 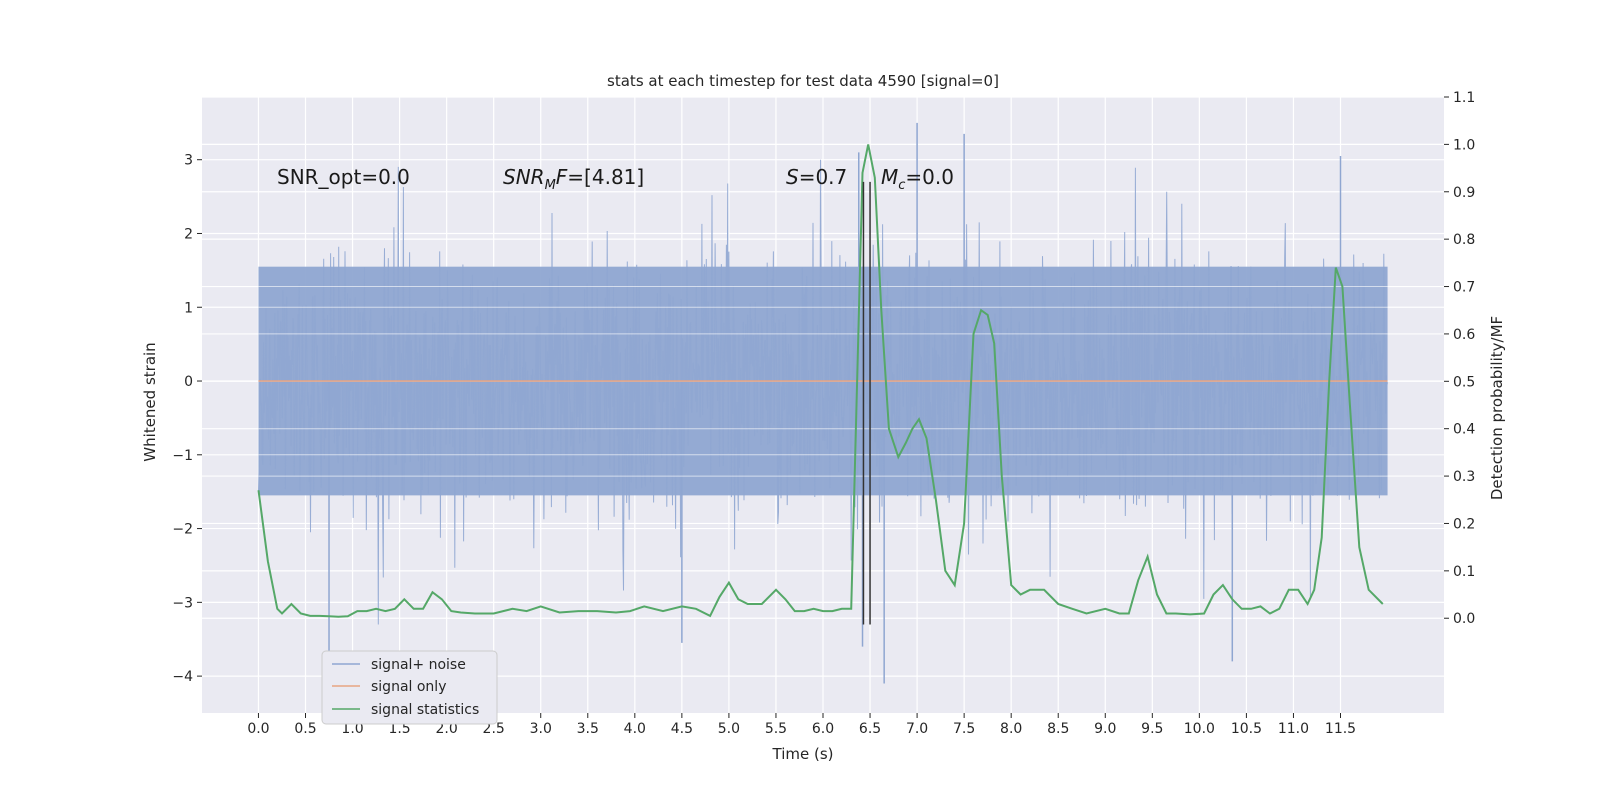 I want to click on x-tick-label: 6.0, so click(x=823, y=729).